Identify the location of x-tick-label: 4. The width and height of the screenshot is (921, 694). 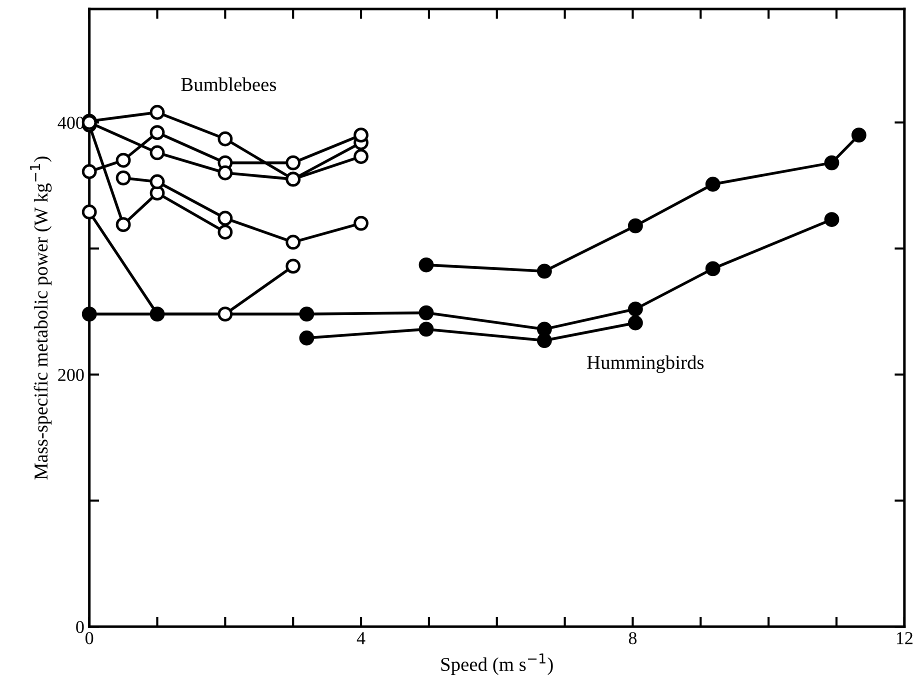
(361, 638).